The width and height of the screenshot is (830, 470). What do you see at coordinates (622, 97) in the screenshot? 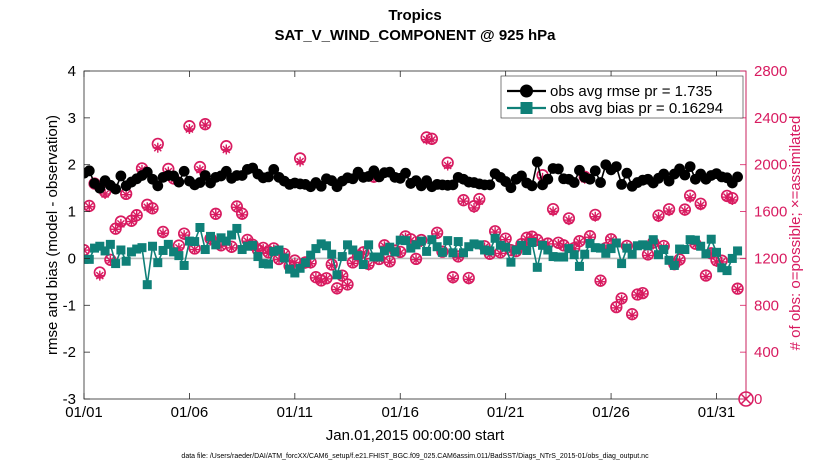
I see `legend-box` at bounding box center [622, 97].